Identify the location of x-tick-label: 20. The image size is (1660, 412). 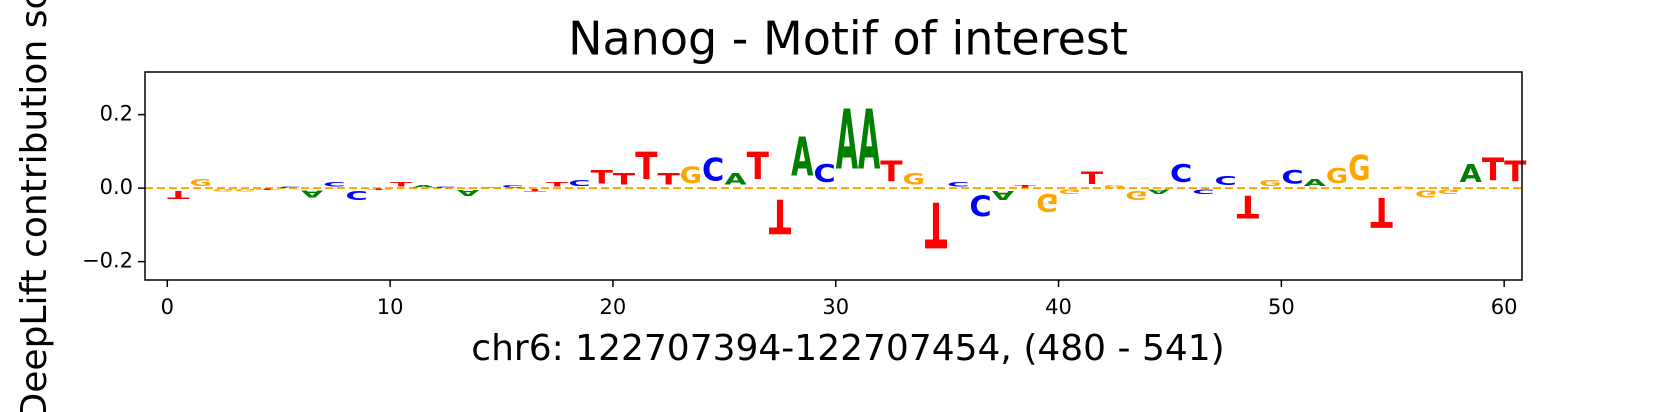
(613, 307).